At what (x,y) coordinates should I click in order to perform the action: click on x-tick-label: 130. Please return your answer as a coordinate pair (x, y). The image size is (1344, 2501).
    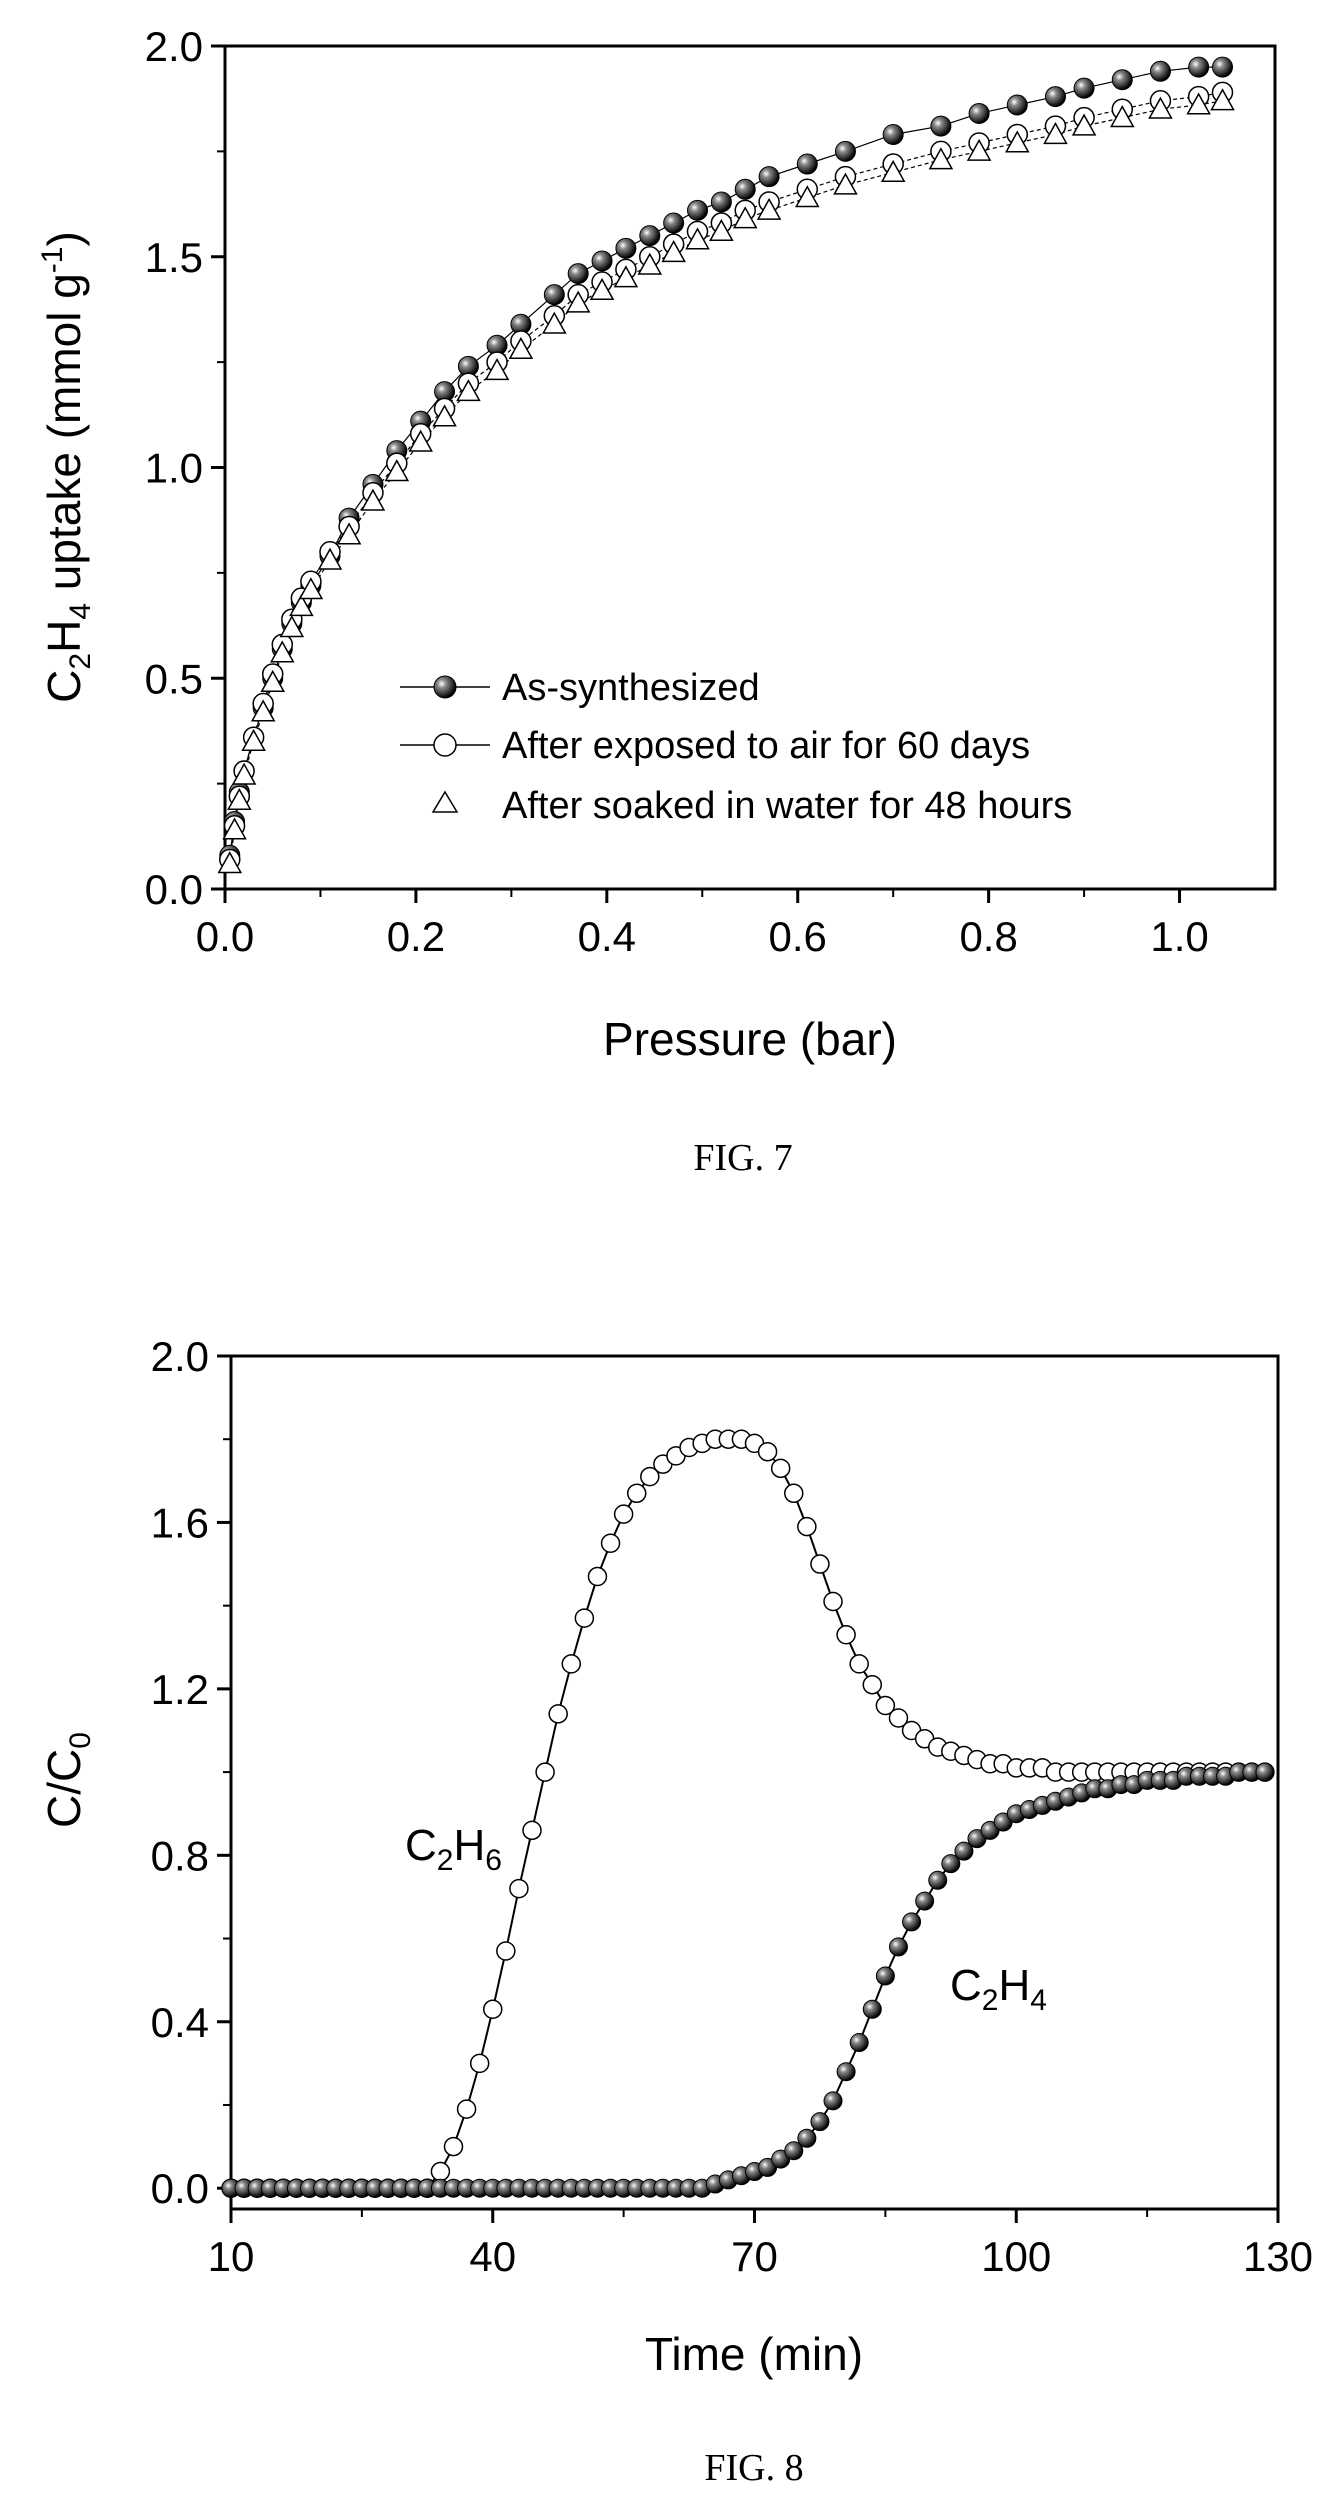
    Looking at the image, I should click on (1278, 2256).